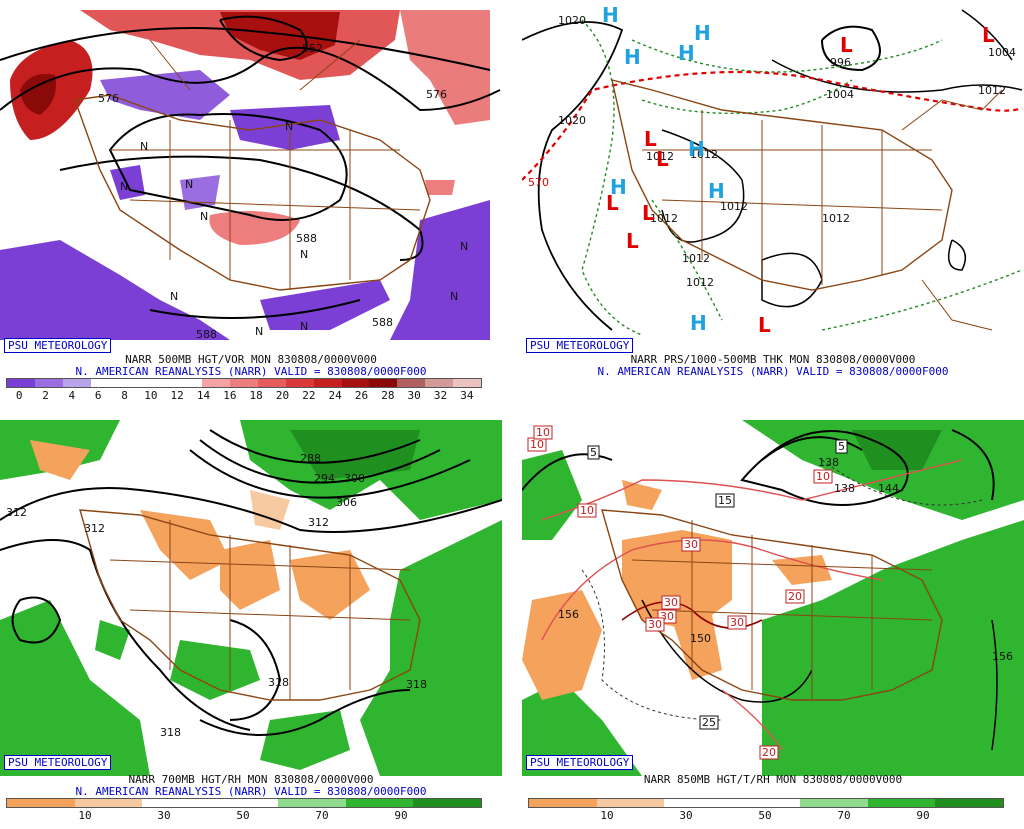 The width and height of the screenshot is (1024, 829). What do you see at coordinates (177, 395) in the screenshot?
I see `colorbar-tick-label: 12` at bounding box center [177, 395].